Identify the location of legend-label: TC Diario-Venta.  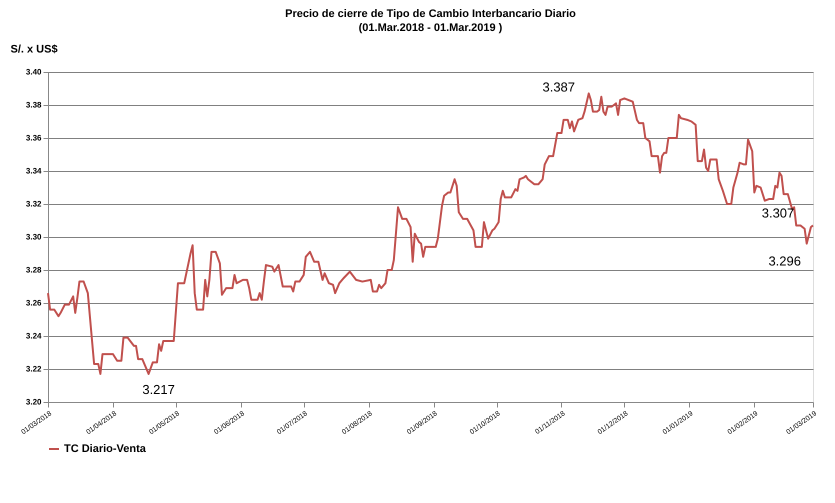
(105, 449).